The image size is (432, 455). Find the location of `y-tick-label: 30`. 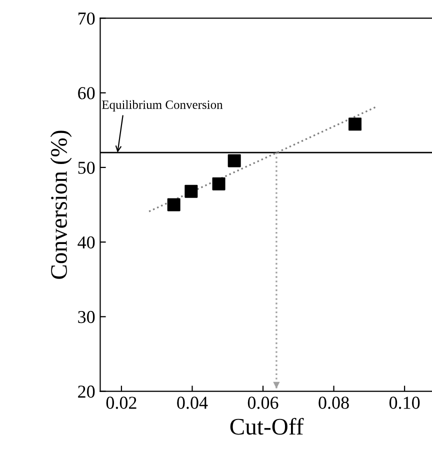

y-tick-label: 30 is located at coordinates (86, 317).